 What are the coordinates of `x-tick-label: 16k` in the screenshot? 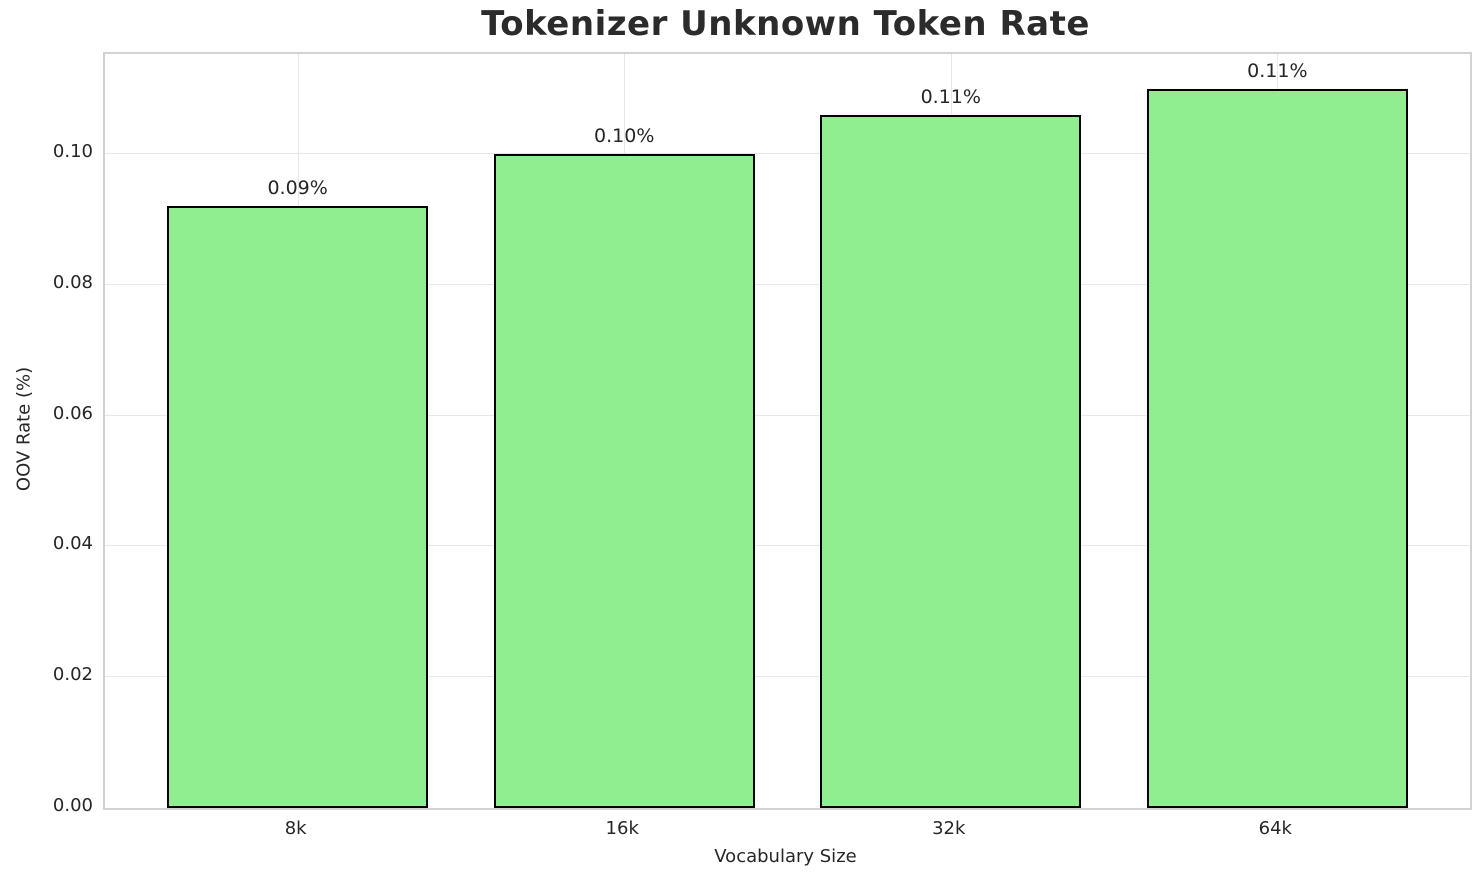 It's located at (622, 828).